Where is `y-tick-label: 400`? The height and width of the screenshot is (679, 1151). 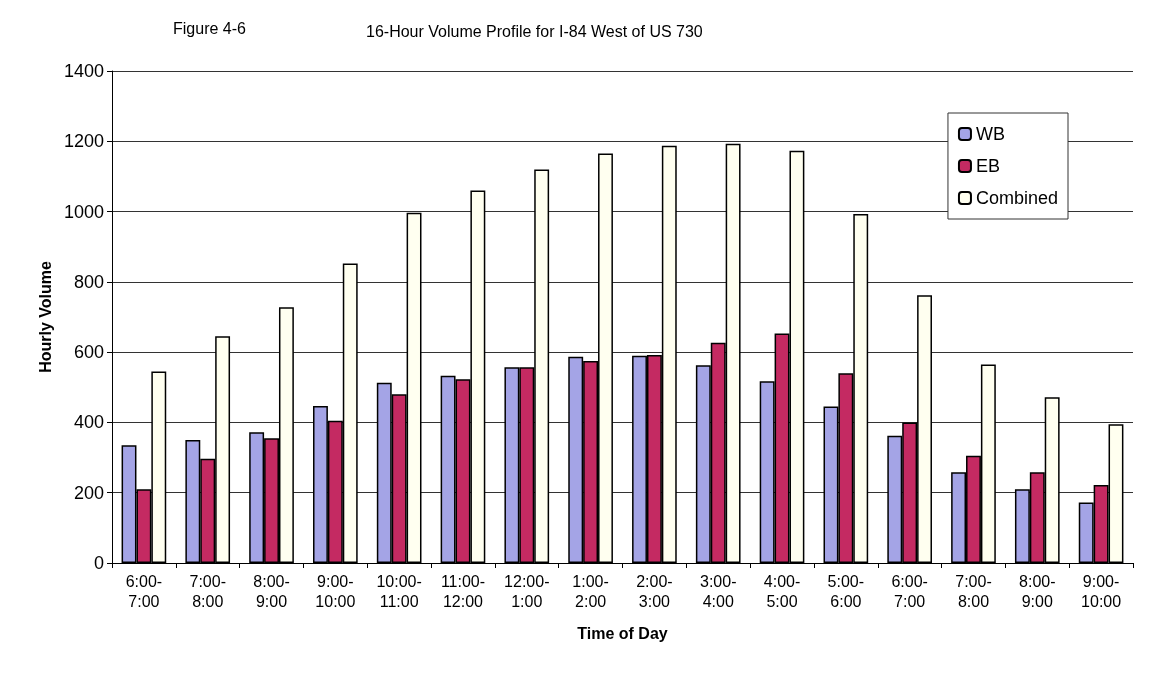 y-tick-label: 400 is located at coordinates (88, 422).